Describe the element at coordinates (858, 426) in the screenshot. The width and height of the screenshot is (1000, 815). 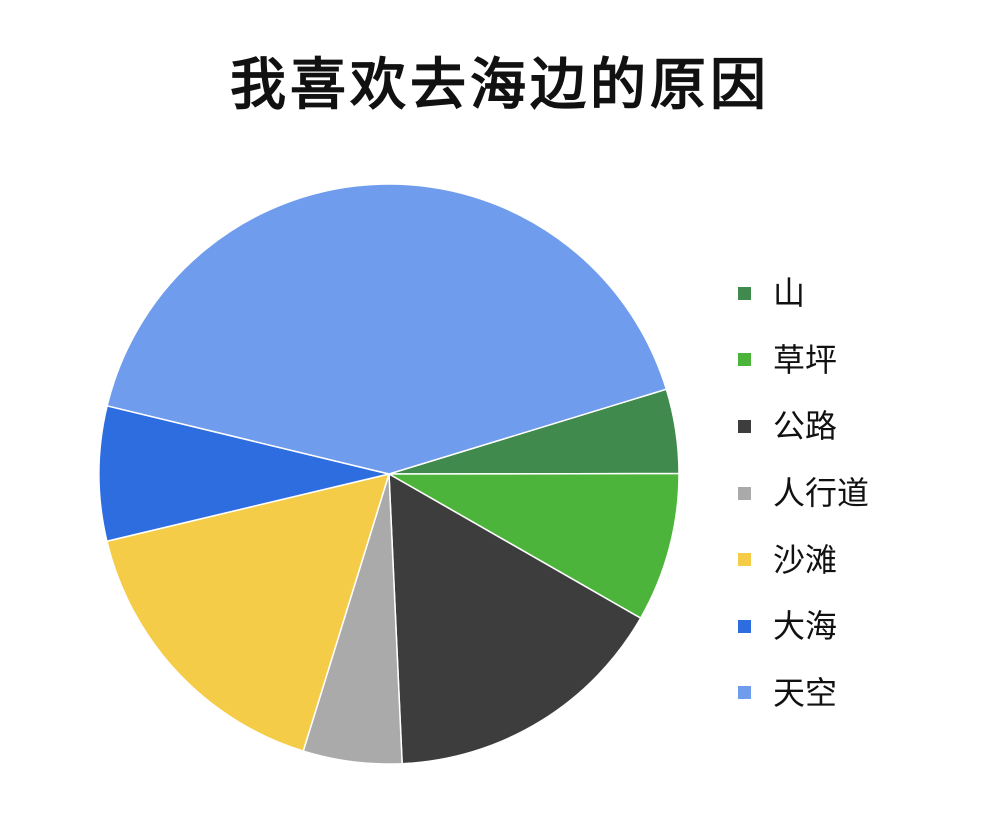
I see `legend-item-2: 公路` at that location.